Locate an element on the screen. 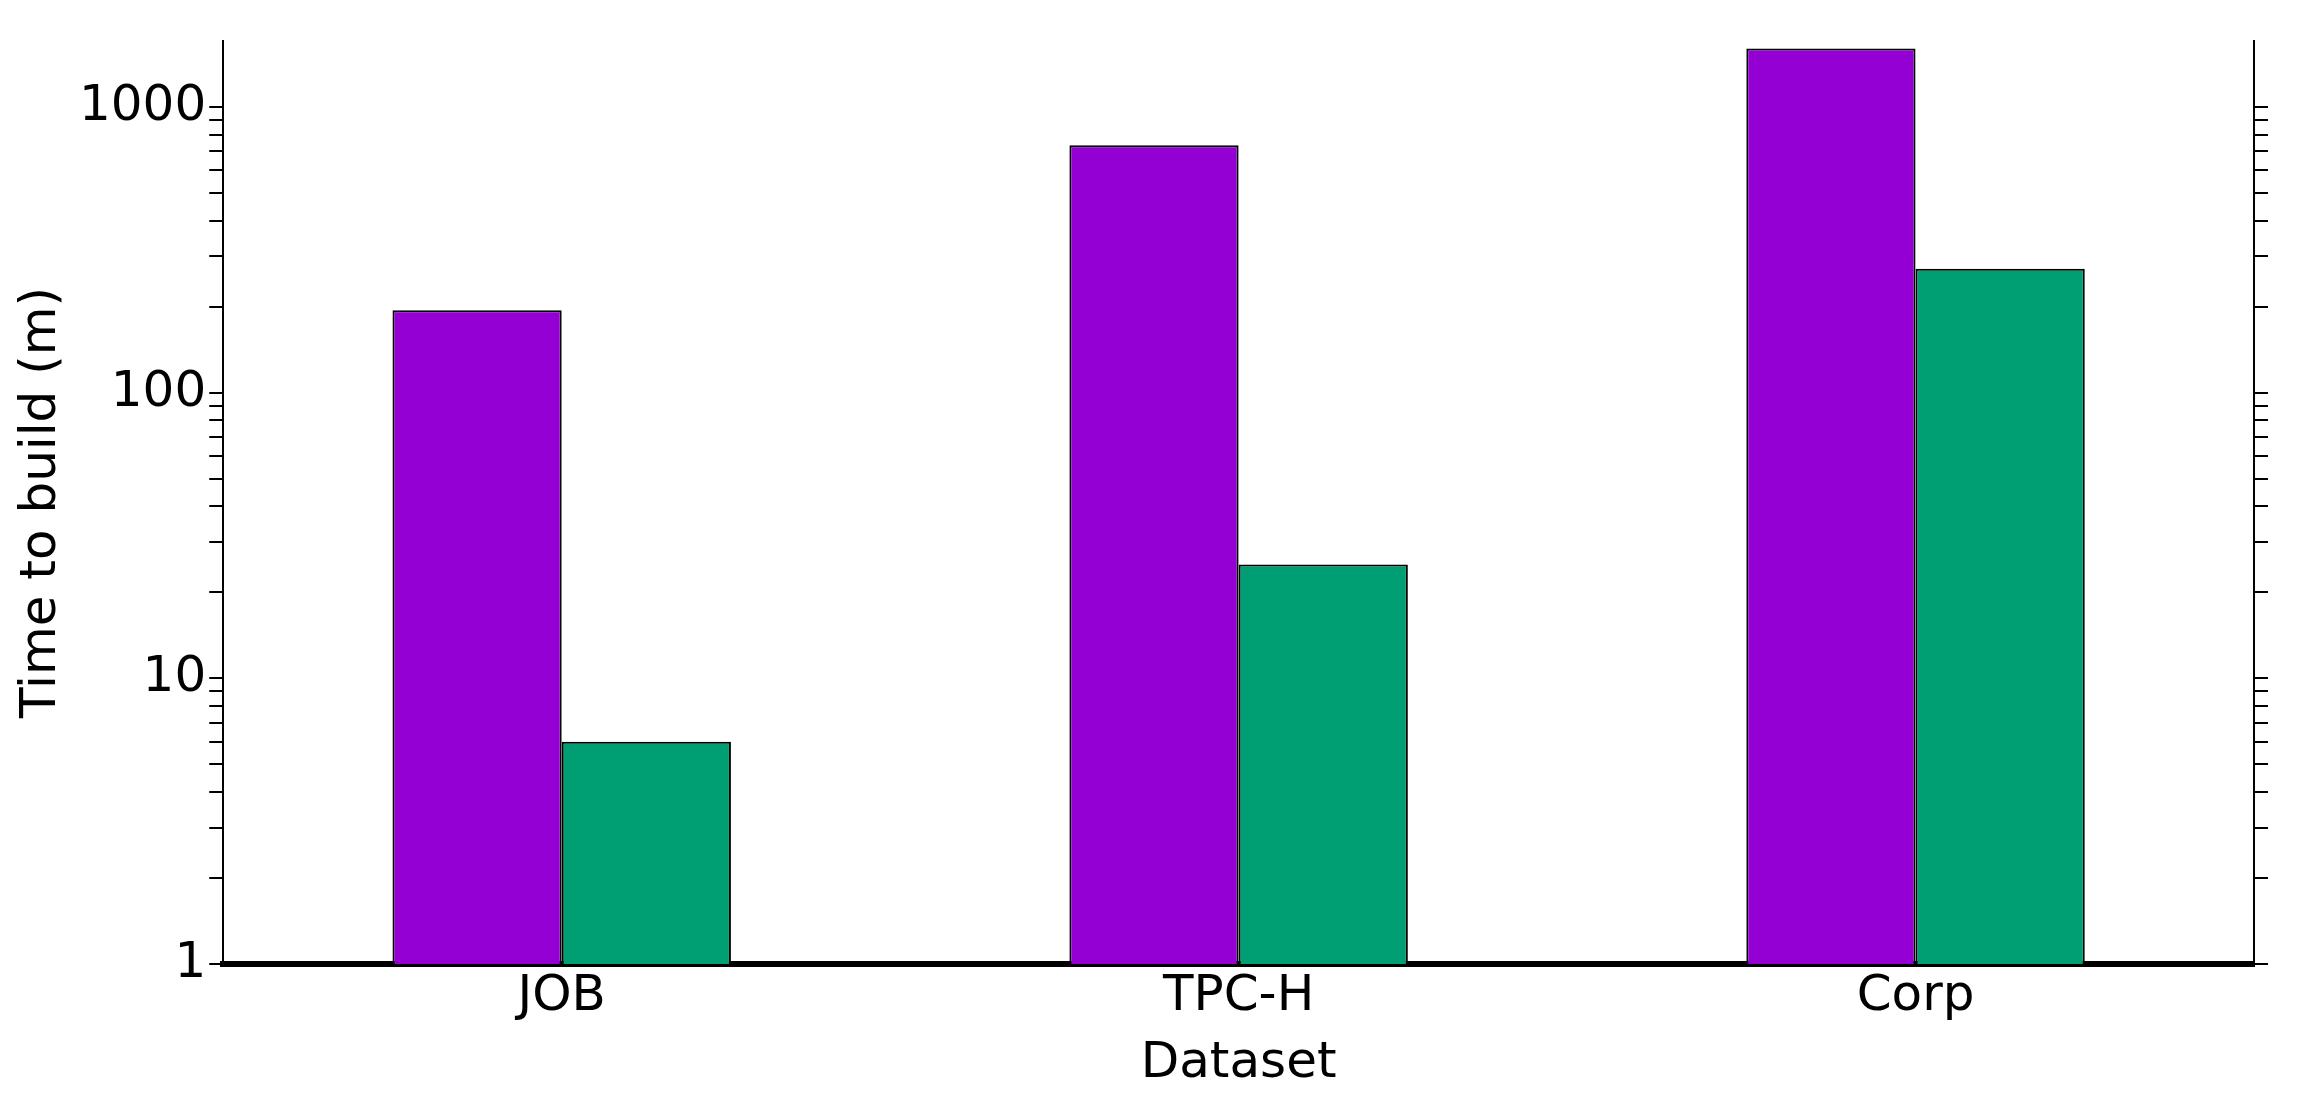  y-axis-title: Time to build (m) is located at coordinates (37, 503).